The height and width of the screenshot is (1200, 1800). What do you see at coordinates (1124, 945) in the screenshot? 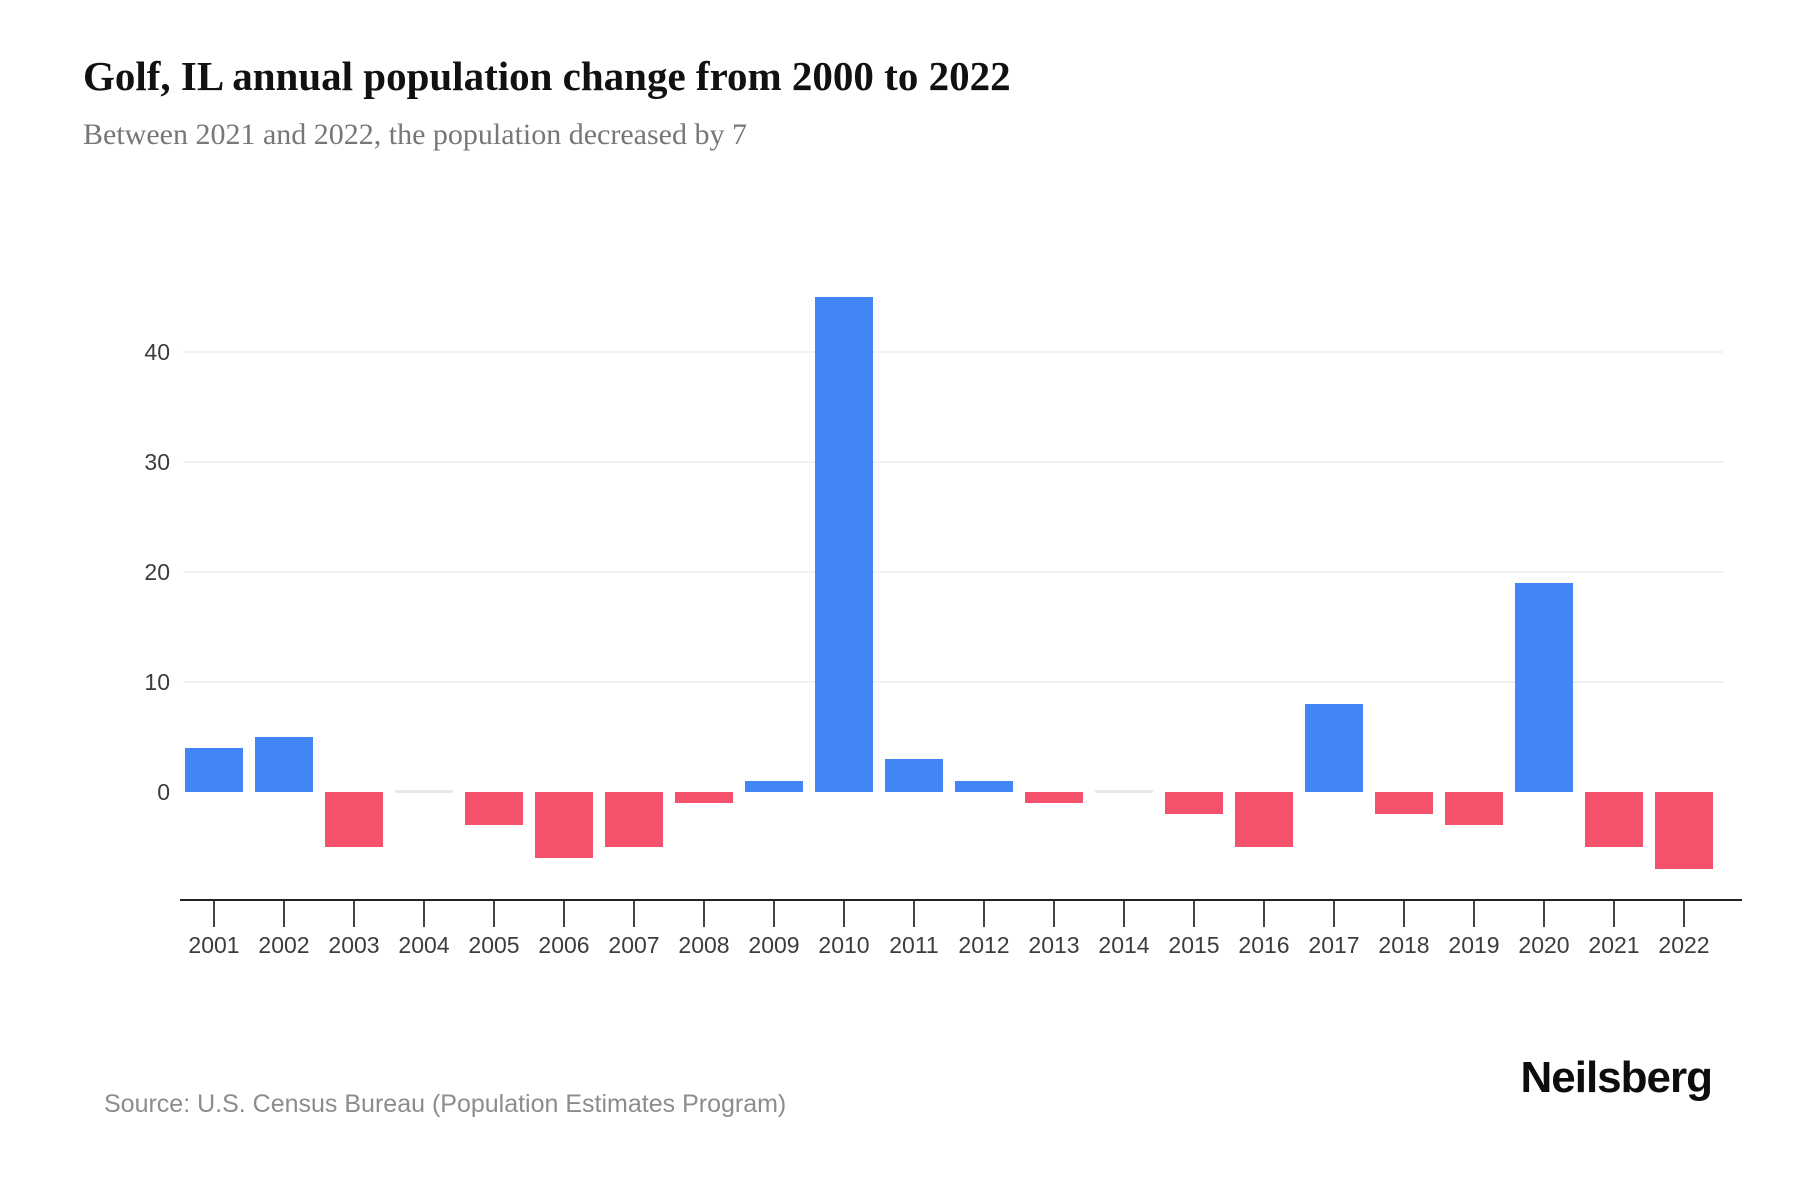
I see `x-tick-label-2014: 2014` at bounding box center [1124, 945].